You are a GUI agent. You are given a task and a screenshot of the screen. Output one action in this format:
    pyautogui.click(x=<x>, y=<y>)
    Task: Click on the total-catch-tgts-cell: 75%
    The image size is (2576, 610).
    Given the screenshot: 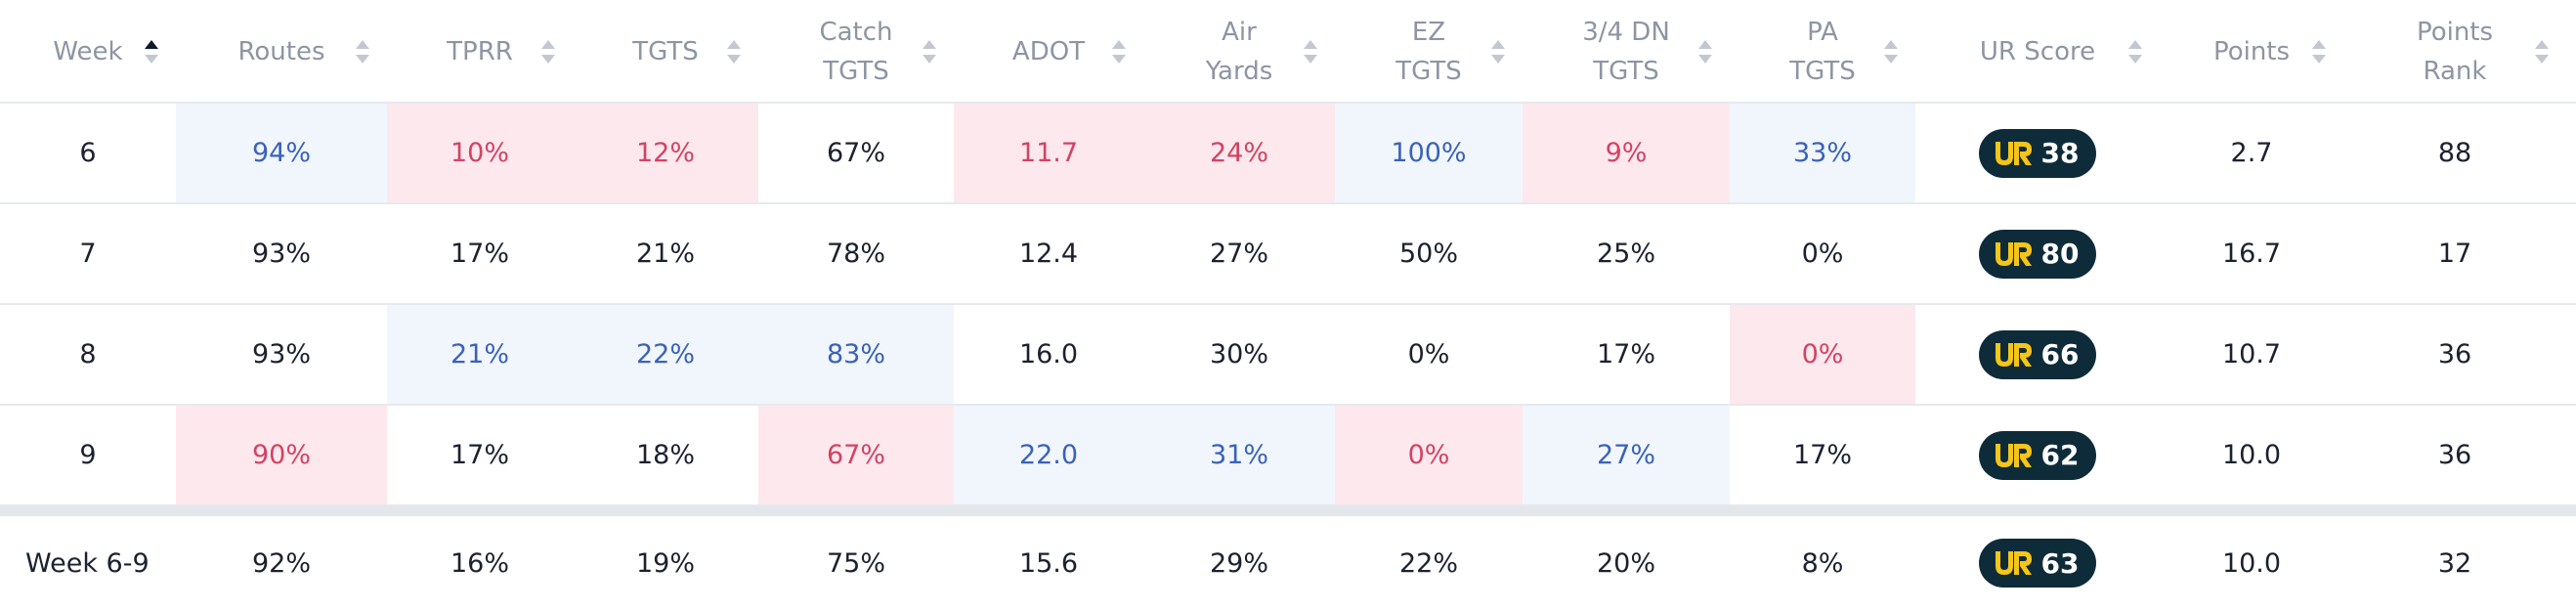 What is the action you would take?
    pyautogui.click(x=856, y=563)
    